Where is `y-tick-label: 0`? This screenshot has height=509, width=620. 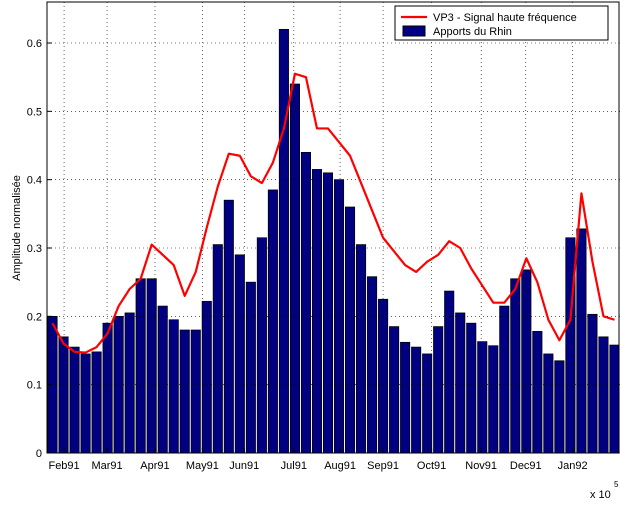
y-tick-label: 0 is located at coordinates (39, 454).